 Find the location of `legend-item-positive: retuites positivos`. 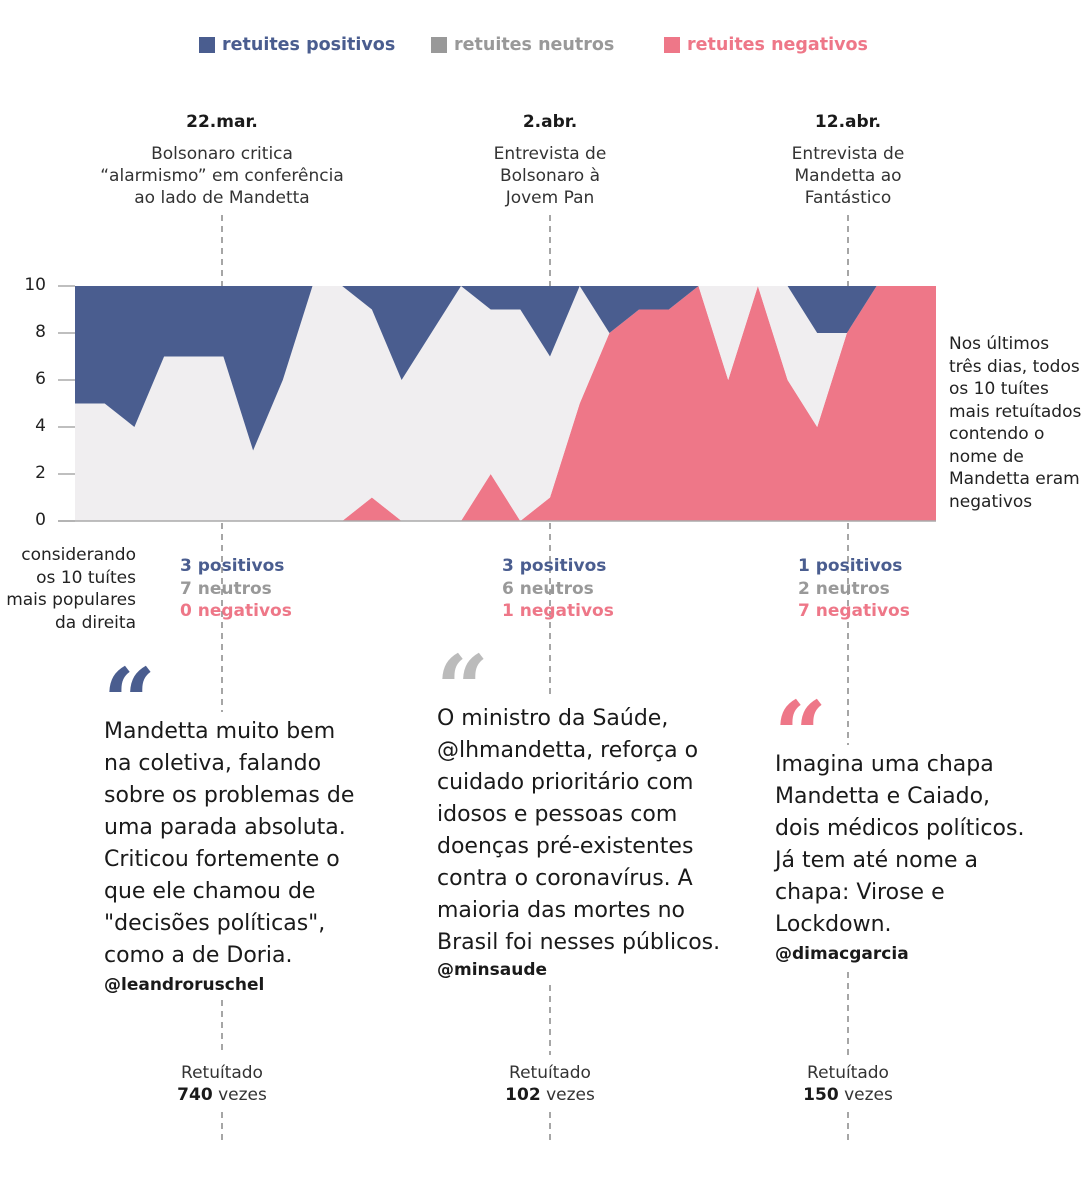

legend-item-positive: retuites positivos is located at coordinates (297, 45).